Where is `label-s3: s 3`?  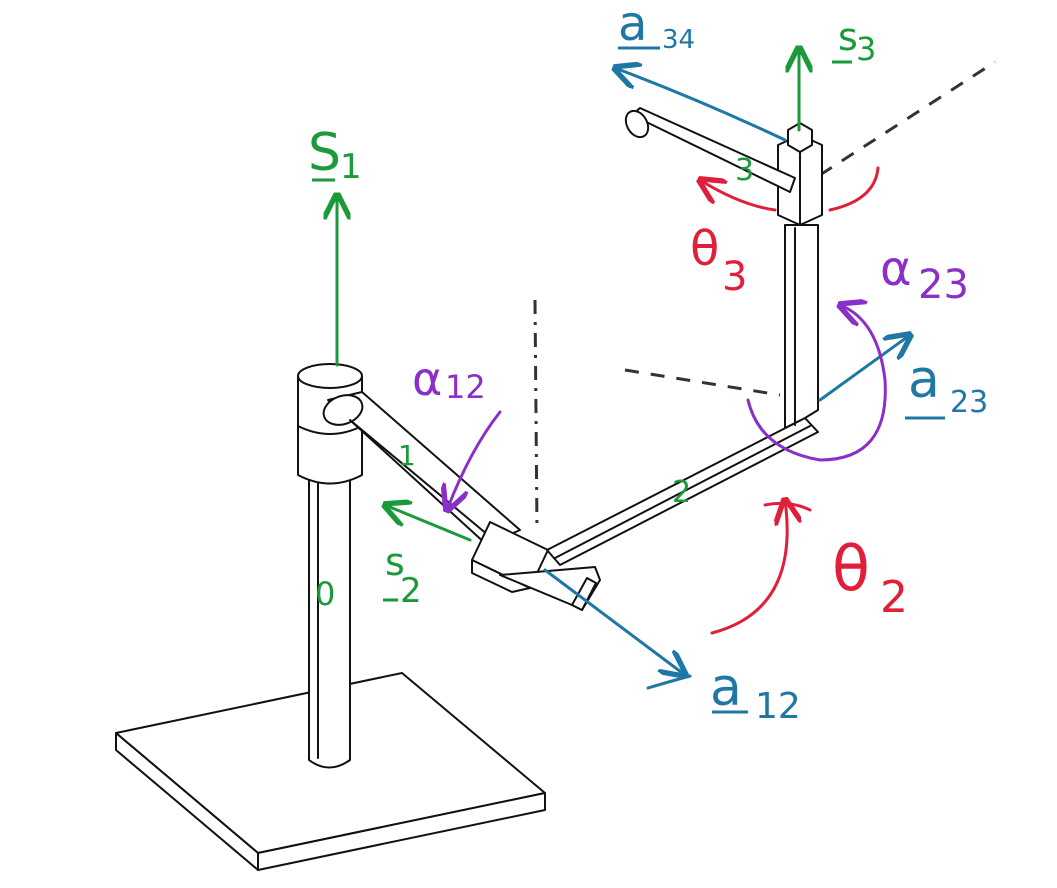 label-s3: s 3 is located at coordinates (854, 41).